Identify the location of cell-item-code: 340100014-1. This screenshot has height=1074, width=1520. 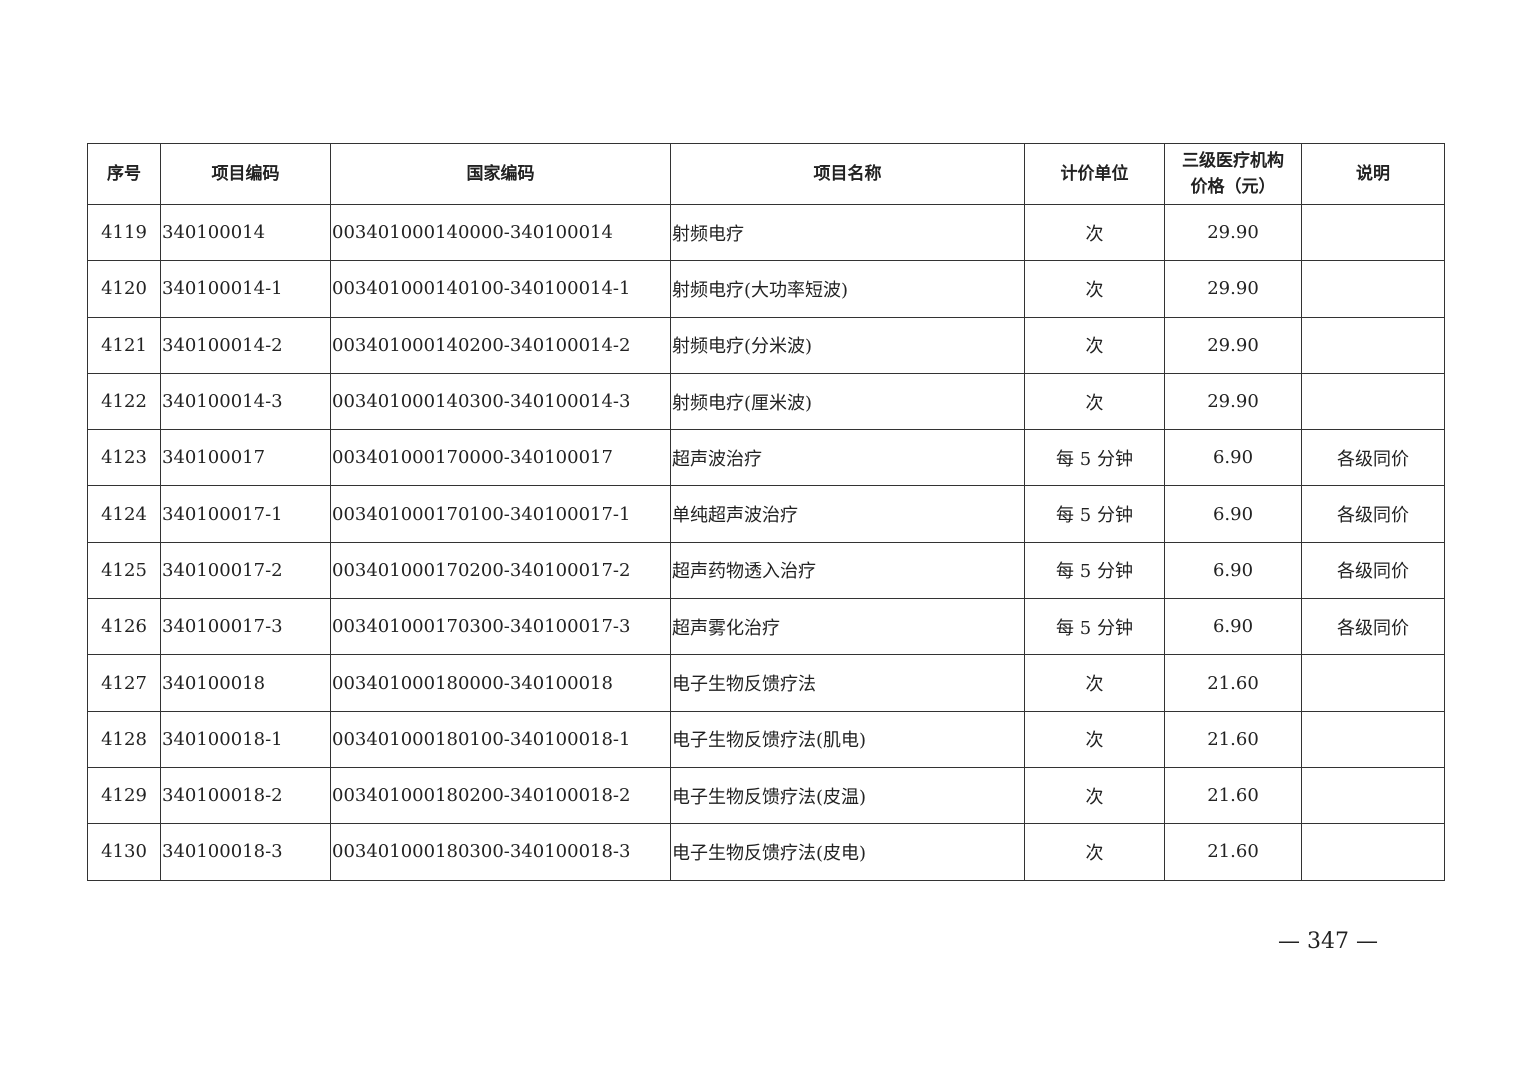
(245, 289).